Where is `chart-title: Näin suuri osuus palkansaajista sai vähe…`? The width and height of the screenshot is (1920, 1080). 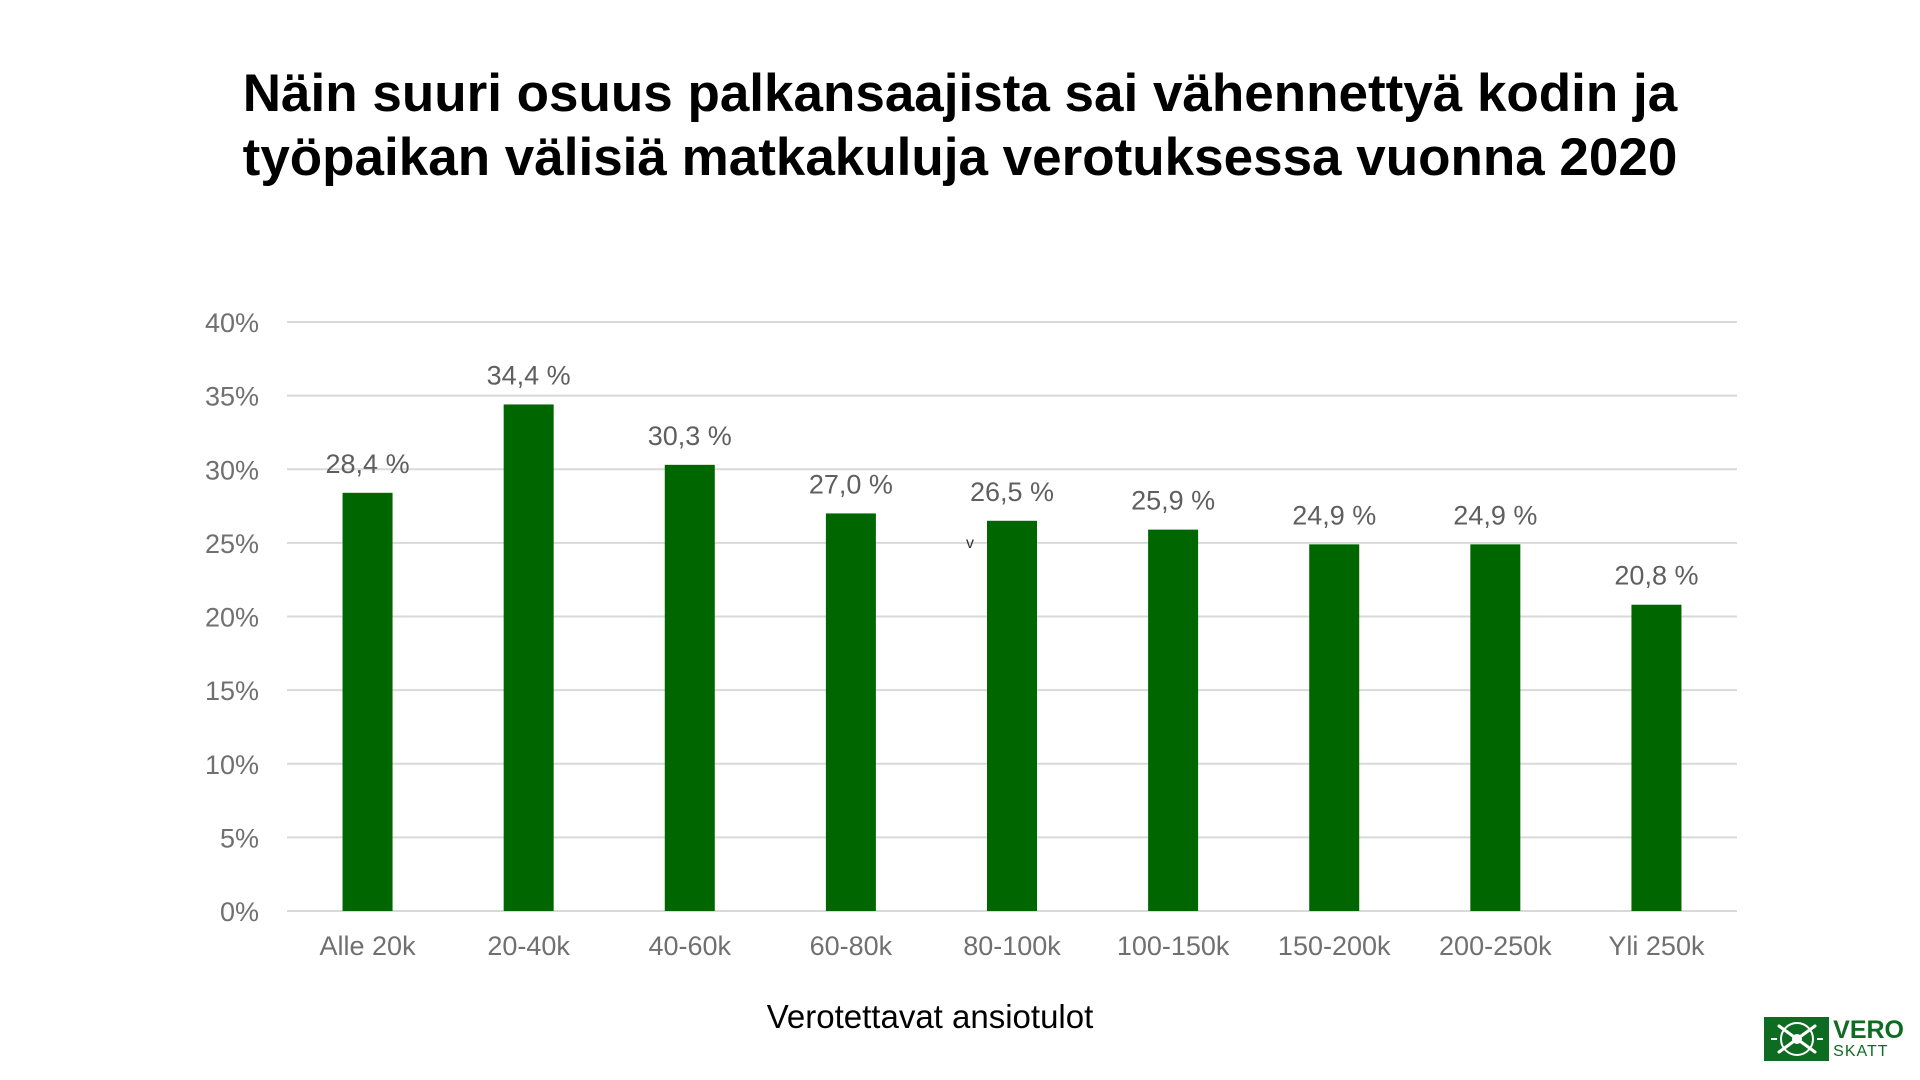
chart-title: Näin suuri osuus palkansaajista sai vähe… is located at coordinates (960, 126).